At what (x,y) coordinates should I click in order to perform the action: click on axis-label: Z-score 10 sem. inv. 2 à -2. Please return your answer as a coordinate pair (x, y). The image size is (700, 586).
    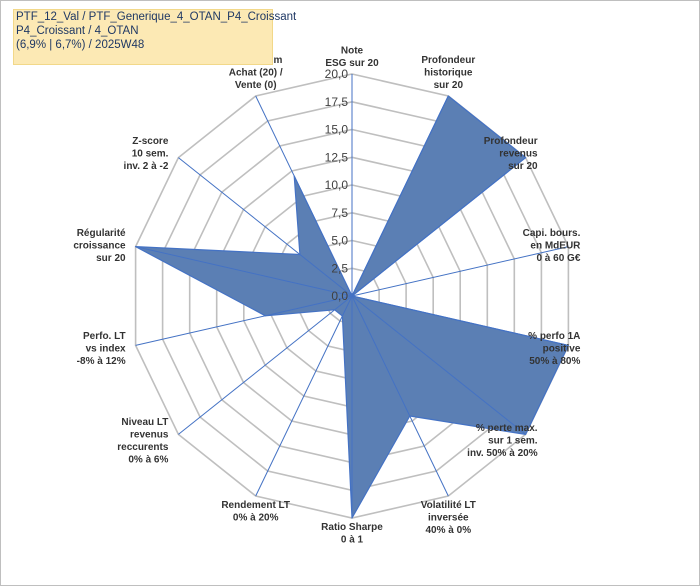
    Looking at the image, I should click on (146, 154).